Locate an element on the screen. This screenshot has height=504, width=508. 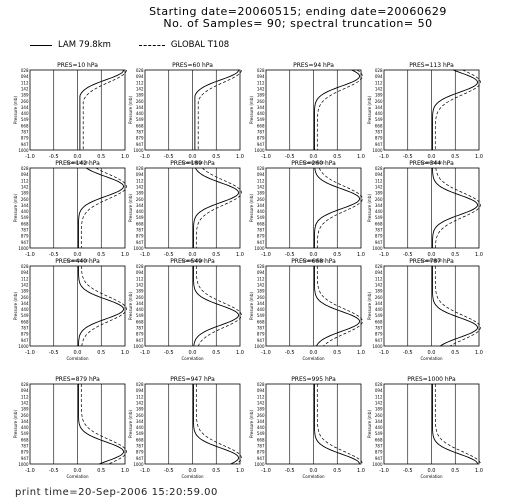
panel-title: PRES=668 hPa is located at coordinates (313, 261).